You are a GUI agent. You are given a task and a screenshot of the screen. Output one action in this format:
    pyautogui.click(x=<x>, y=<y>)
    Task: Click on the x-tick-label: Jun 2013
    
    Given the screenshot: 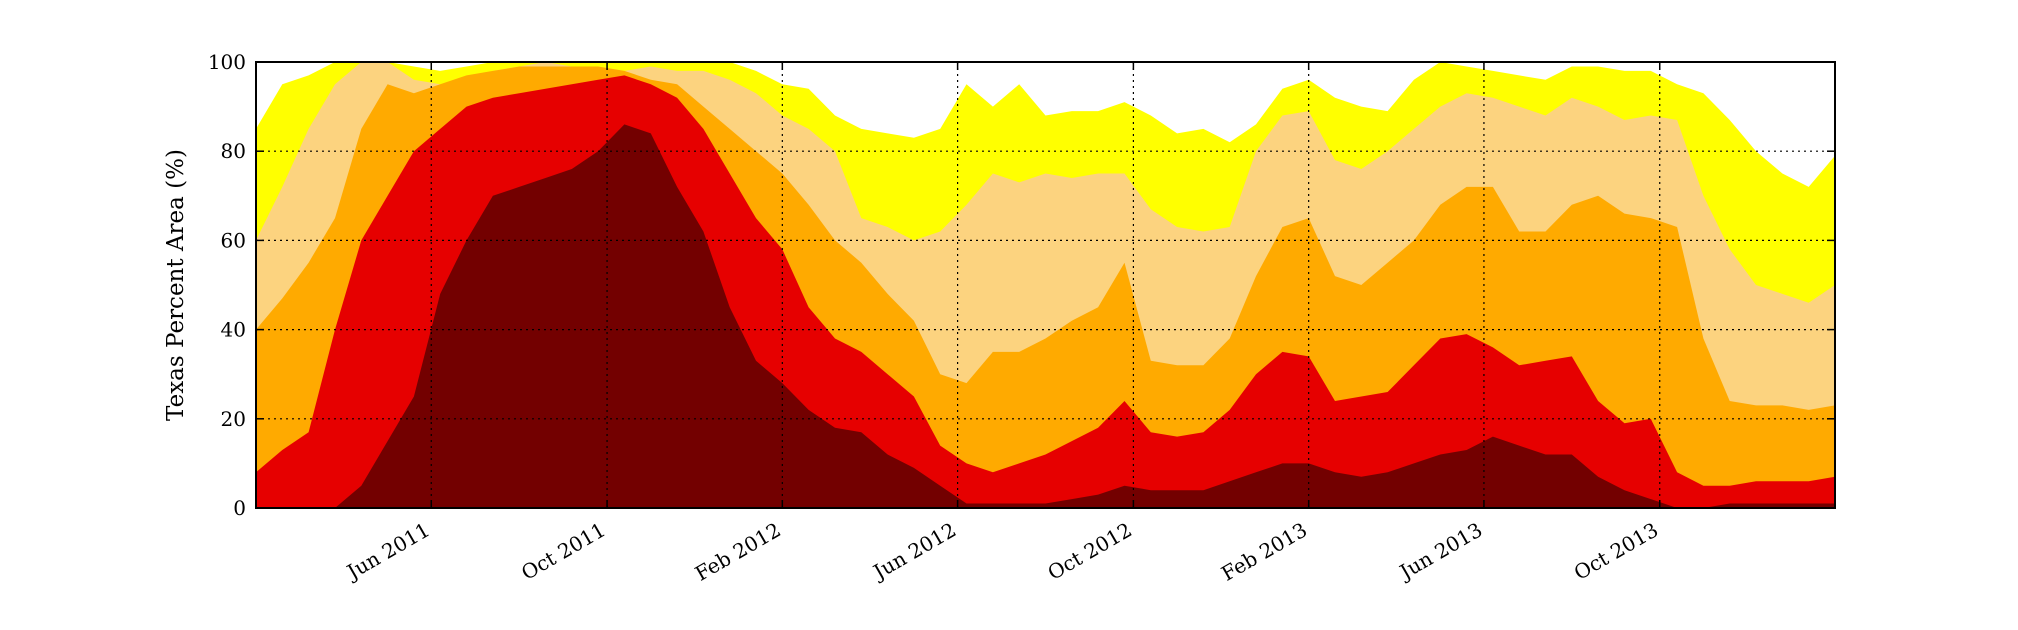 What is the action you would take?
    pyautogui.click(x=1440, y=551)
    